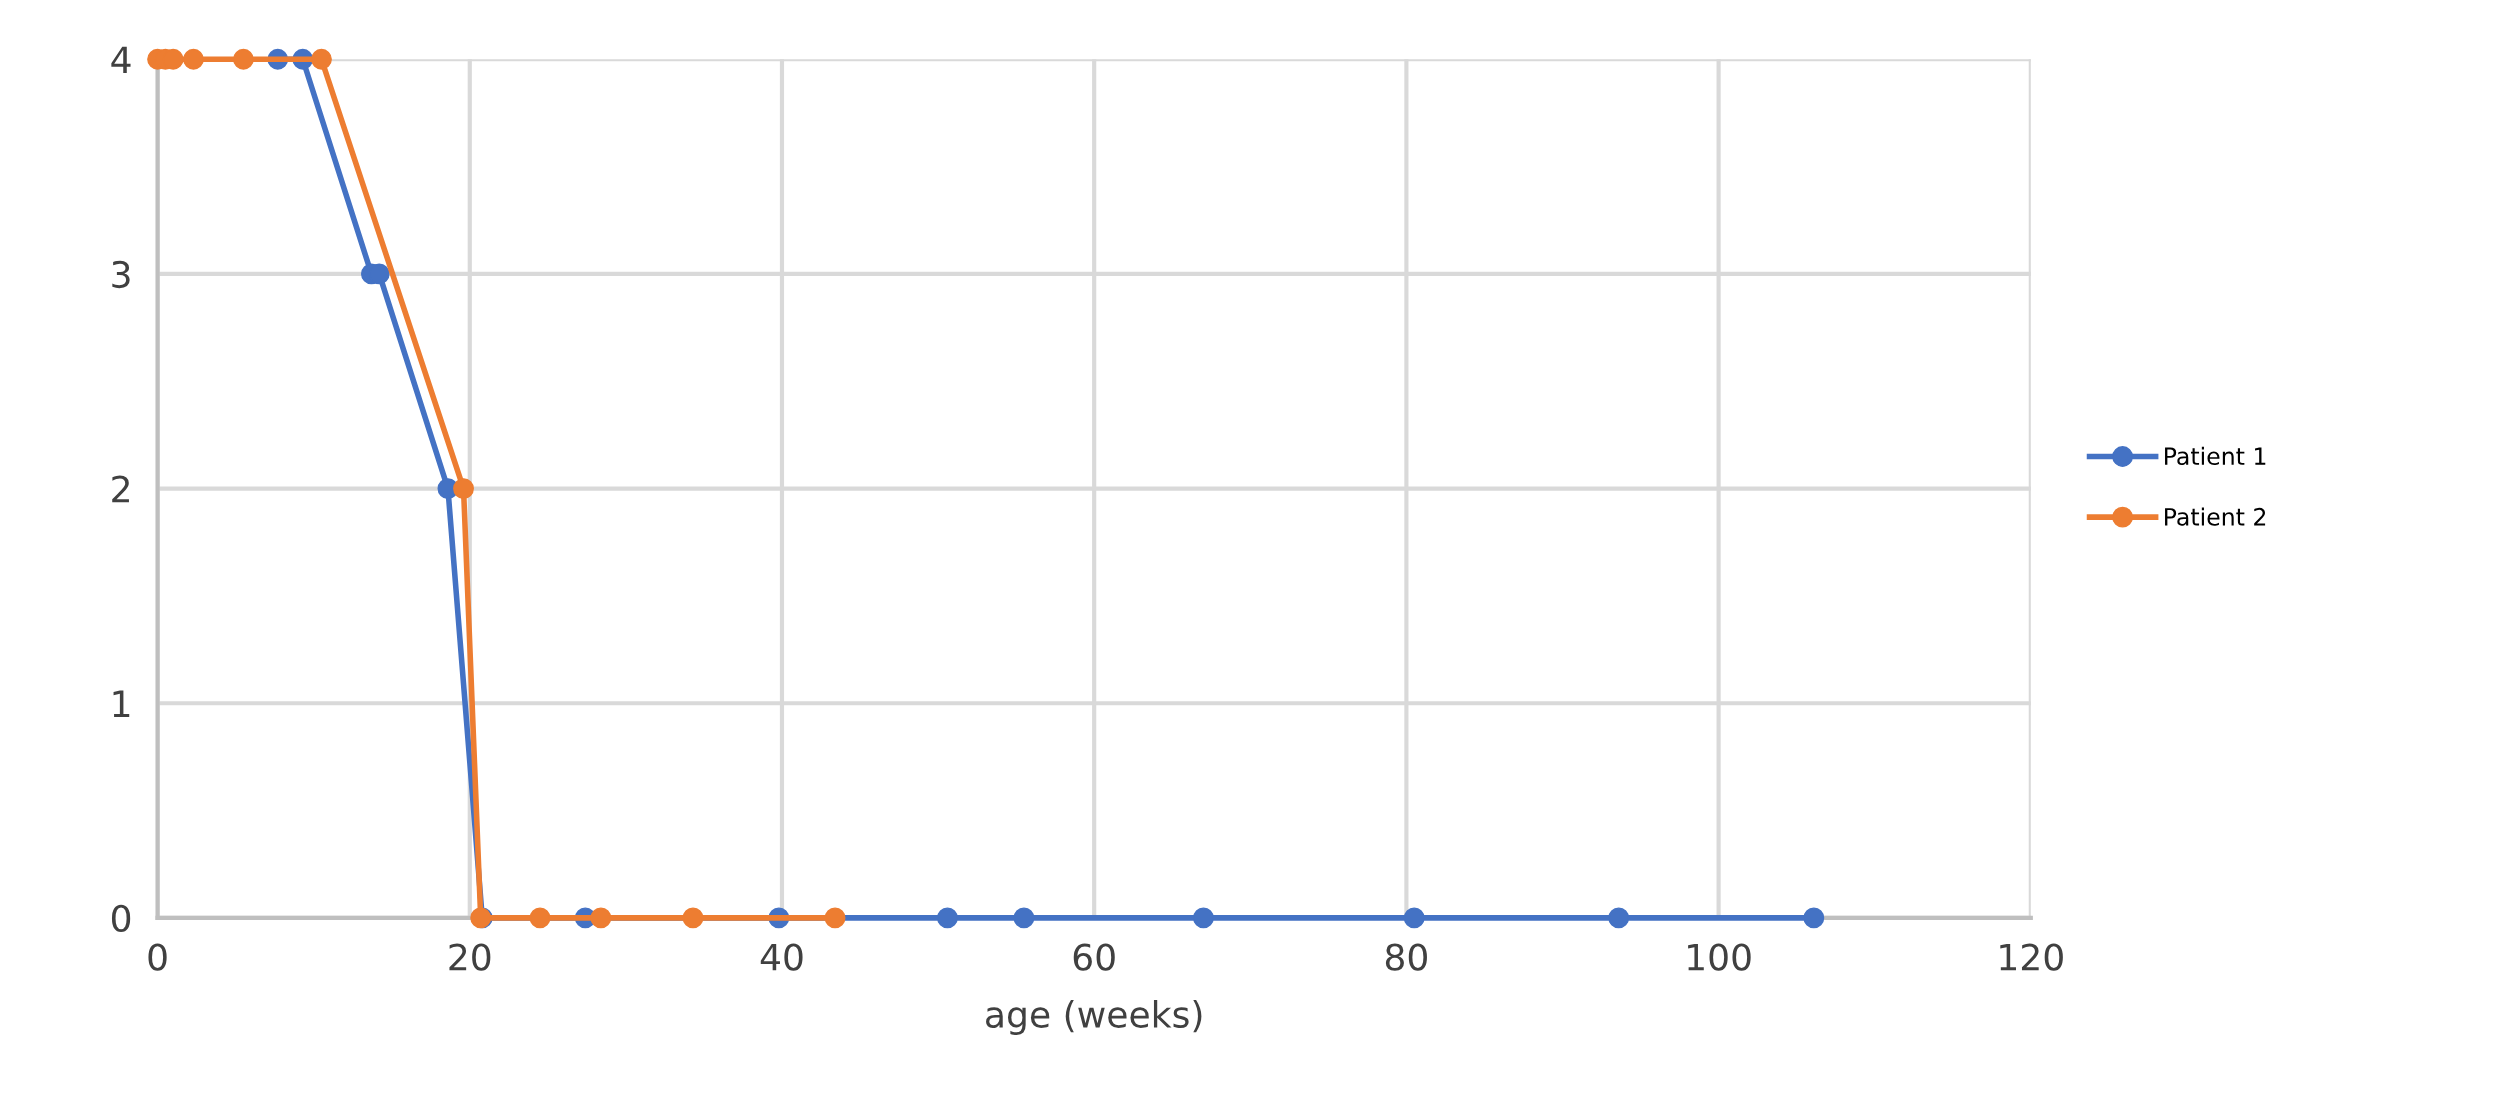 Image resolution: width=2501 pixels, height=1118 pixels. I want to click on x-tick-label: 80, so click(1406, 957).